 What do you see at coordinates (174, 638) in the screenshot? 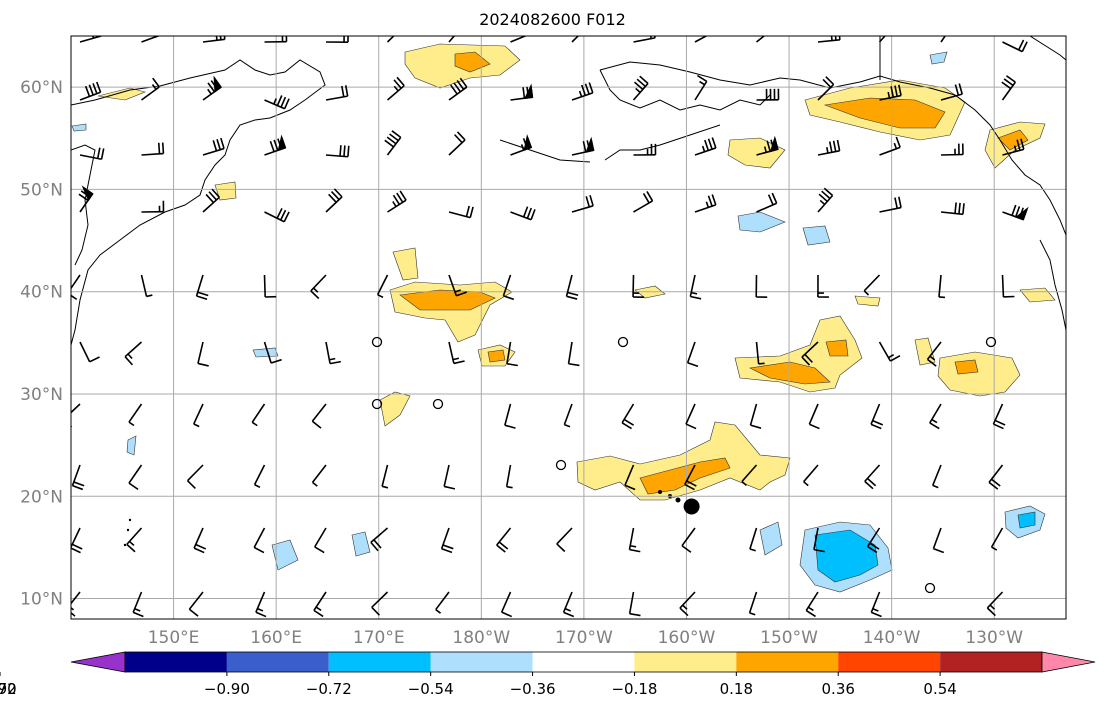
I see `lon-label: 150°E` at bounding box center [174, 638].